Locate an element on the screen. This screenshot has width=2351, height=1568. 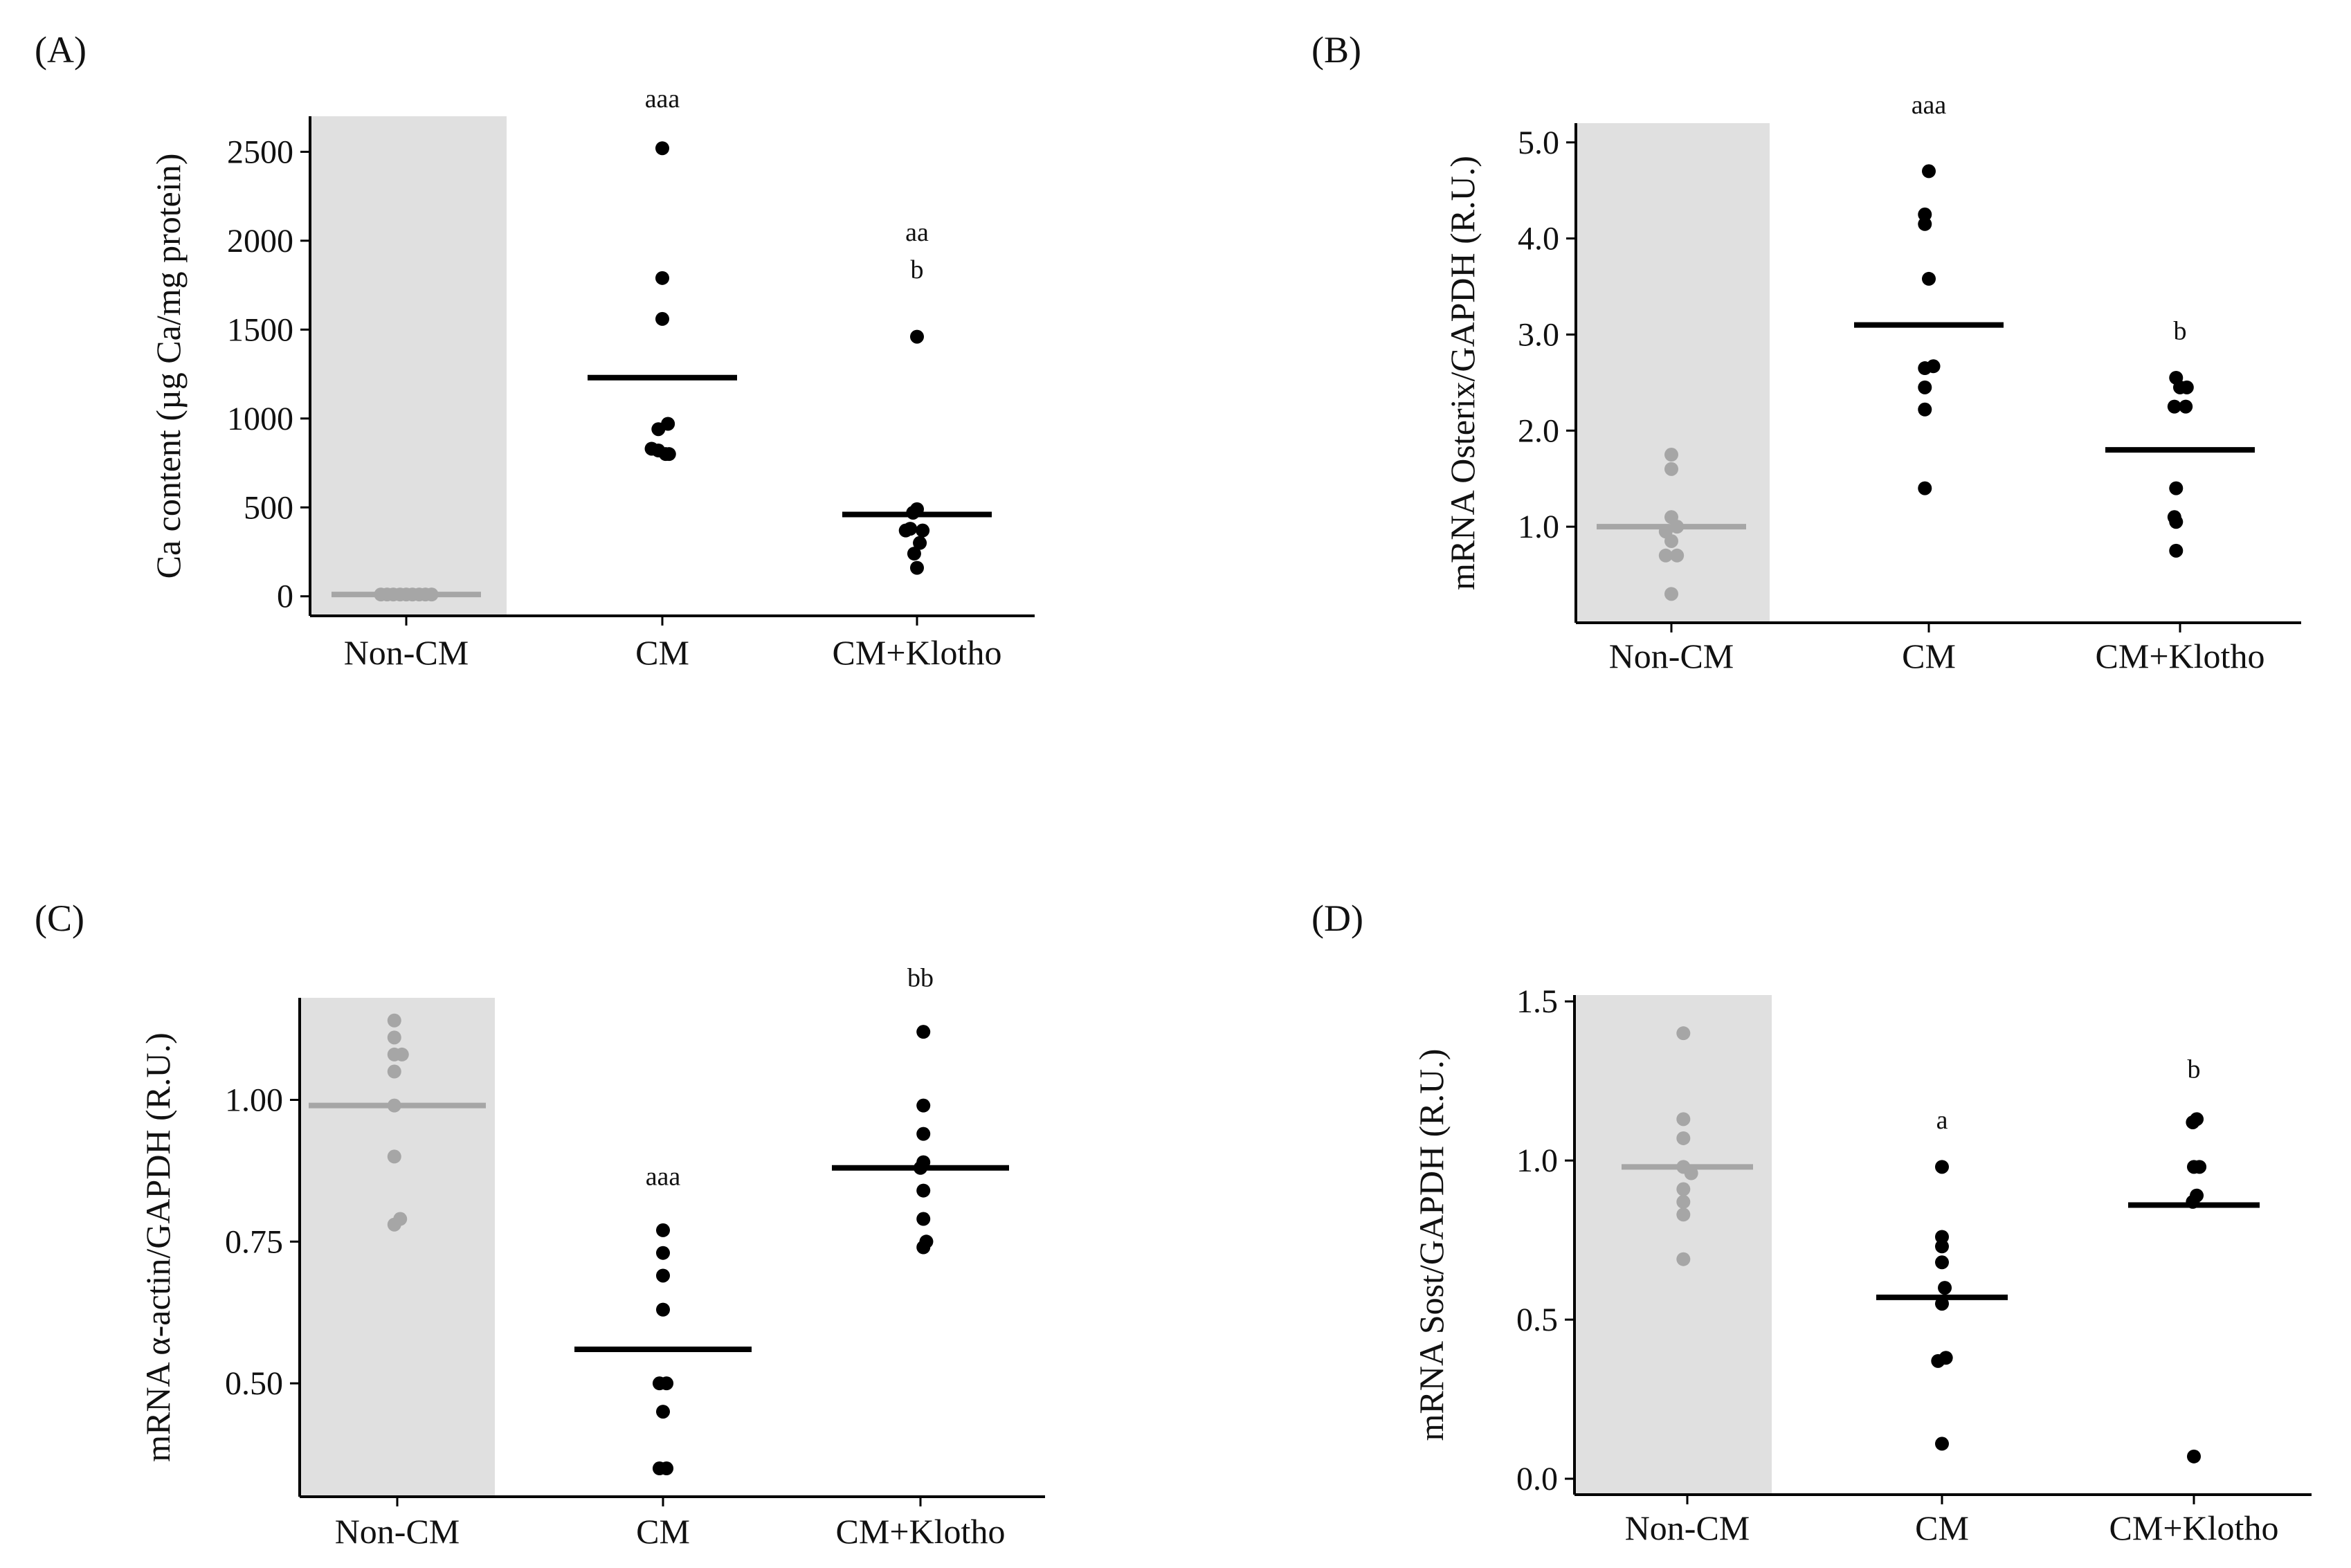
panel-label: (D) is located at coordinates (1337, 918).